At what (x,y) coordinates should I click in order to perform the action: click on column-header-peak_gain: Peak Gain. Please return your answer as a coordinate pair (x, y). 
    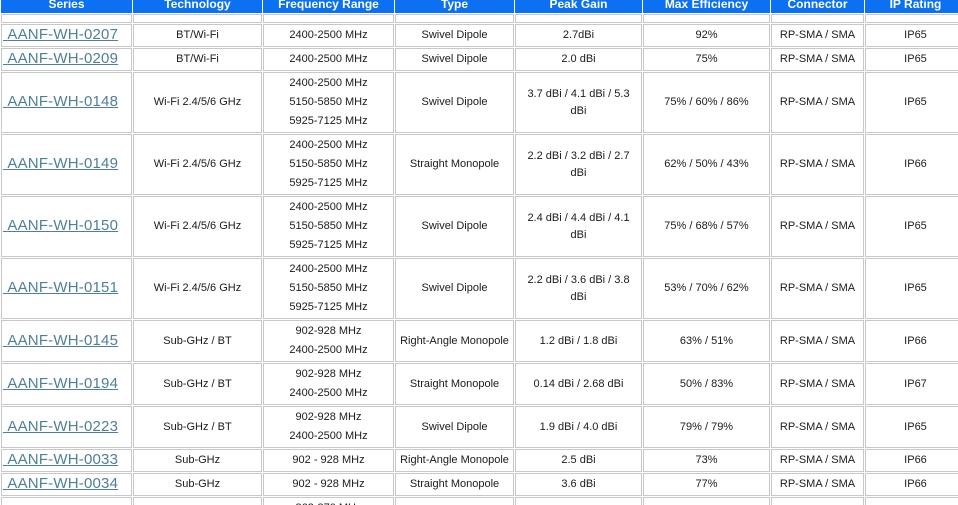
    Looking at the image, I should click on (578, 6).